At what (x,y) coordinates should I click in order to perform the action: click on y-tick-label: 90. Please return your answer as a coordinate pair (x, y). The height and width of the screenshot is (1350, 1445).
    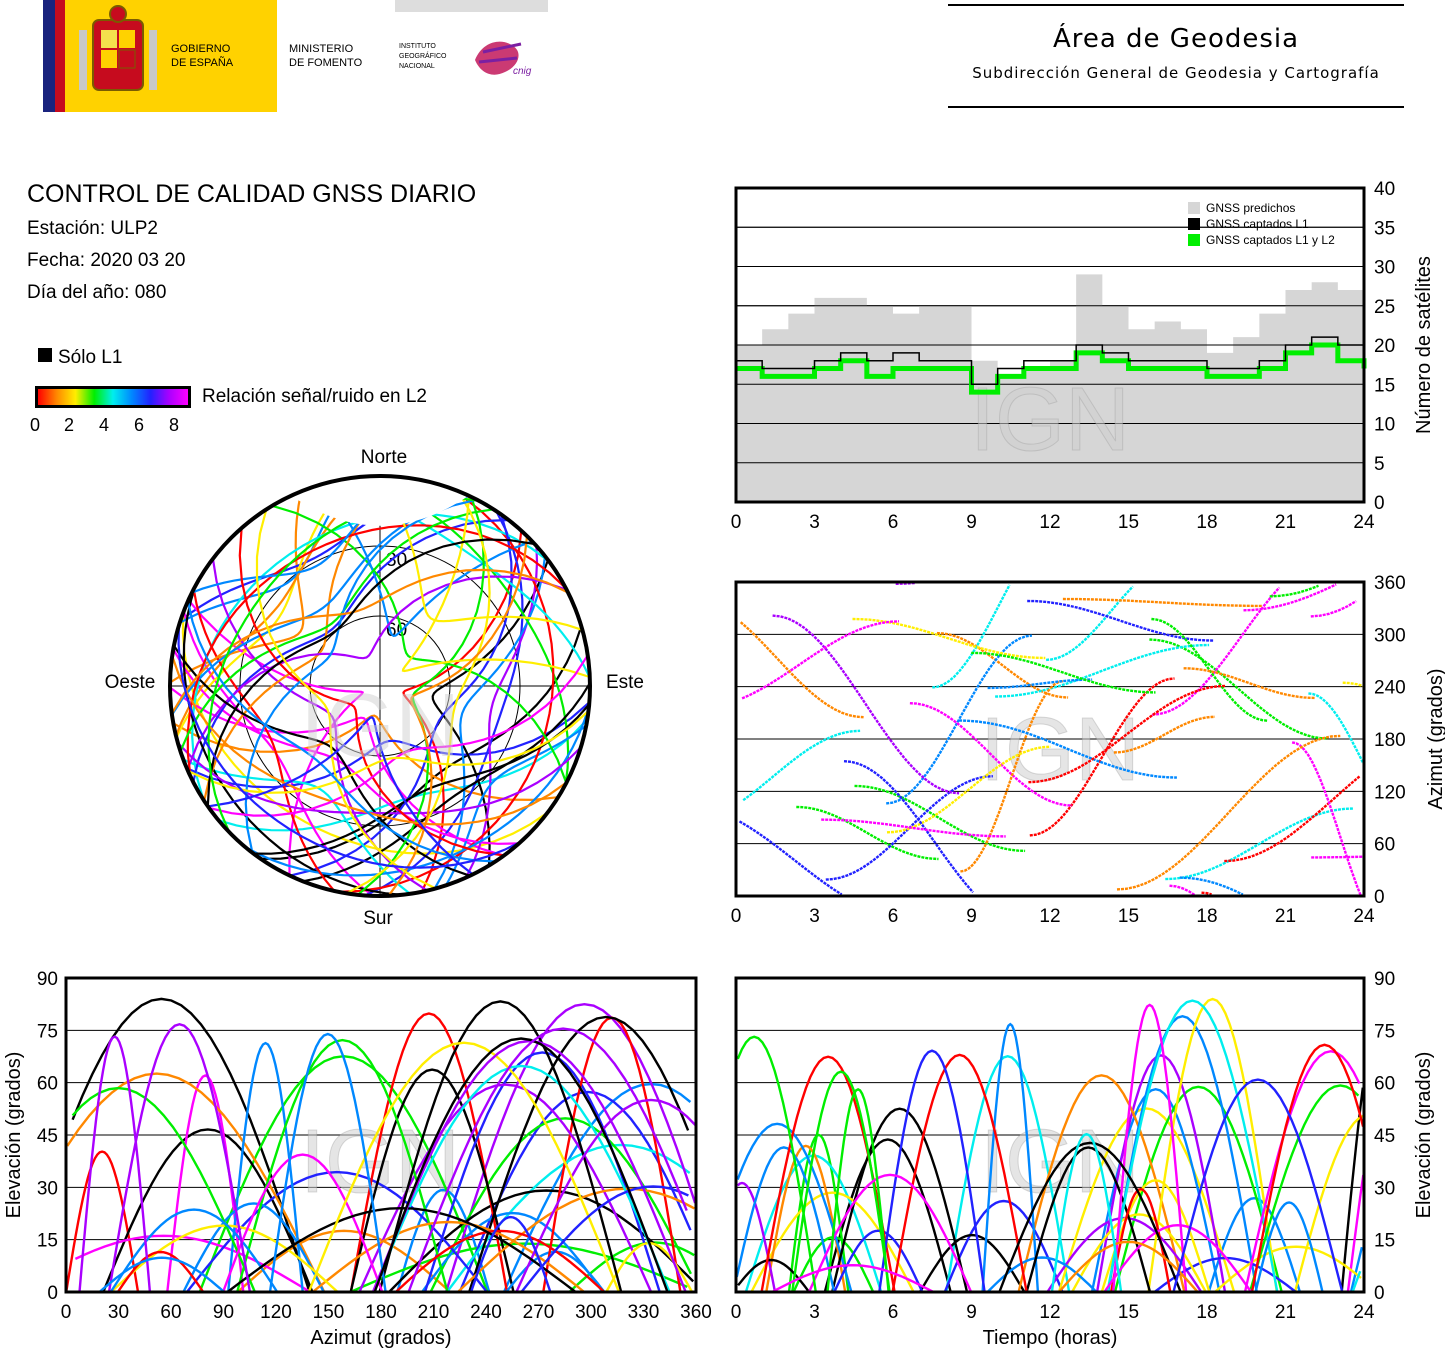
    Looking at the image, I should click on (47, 979).